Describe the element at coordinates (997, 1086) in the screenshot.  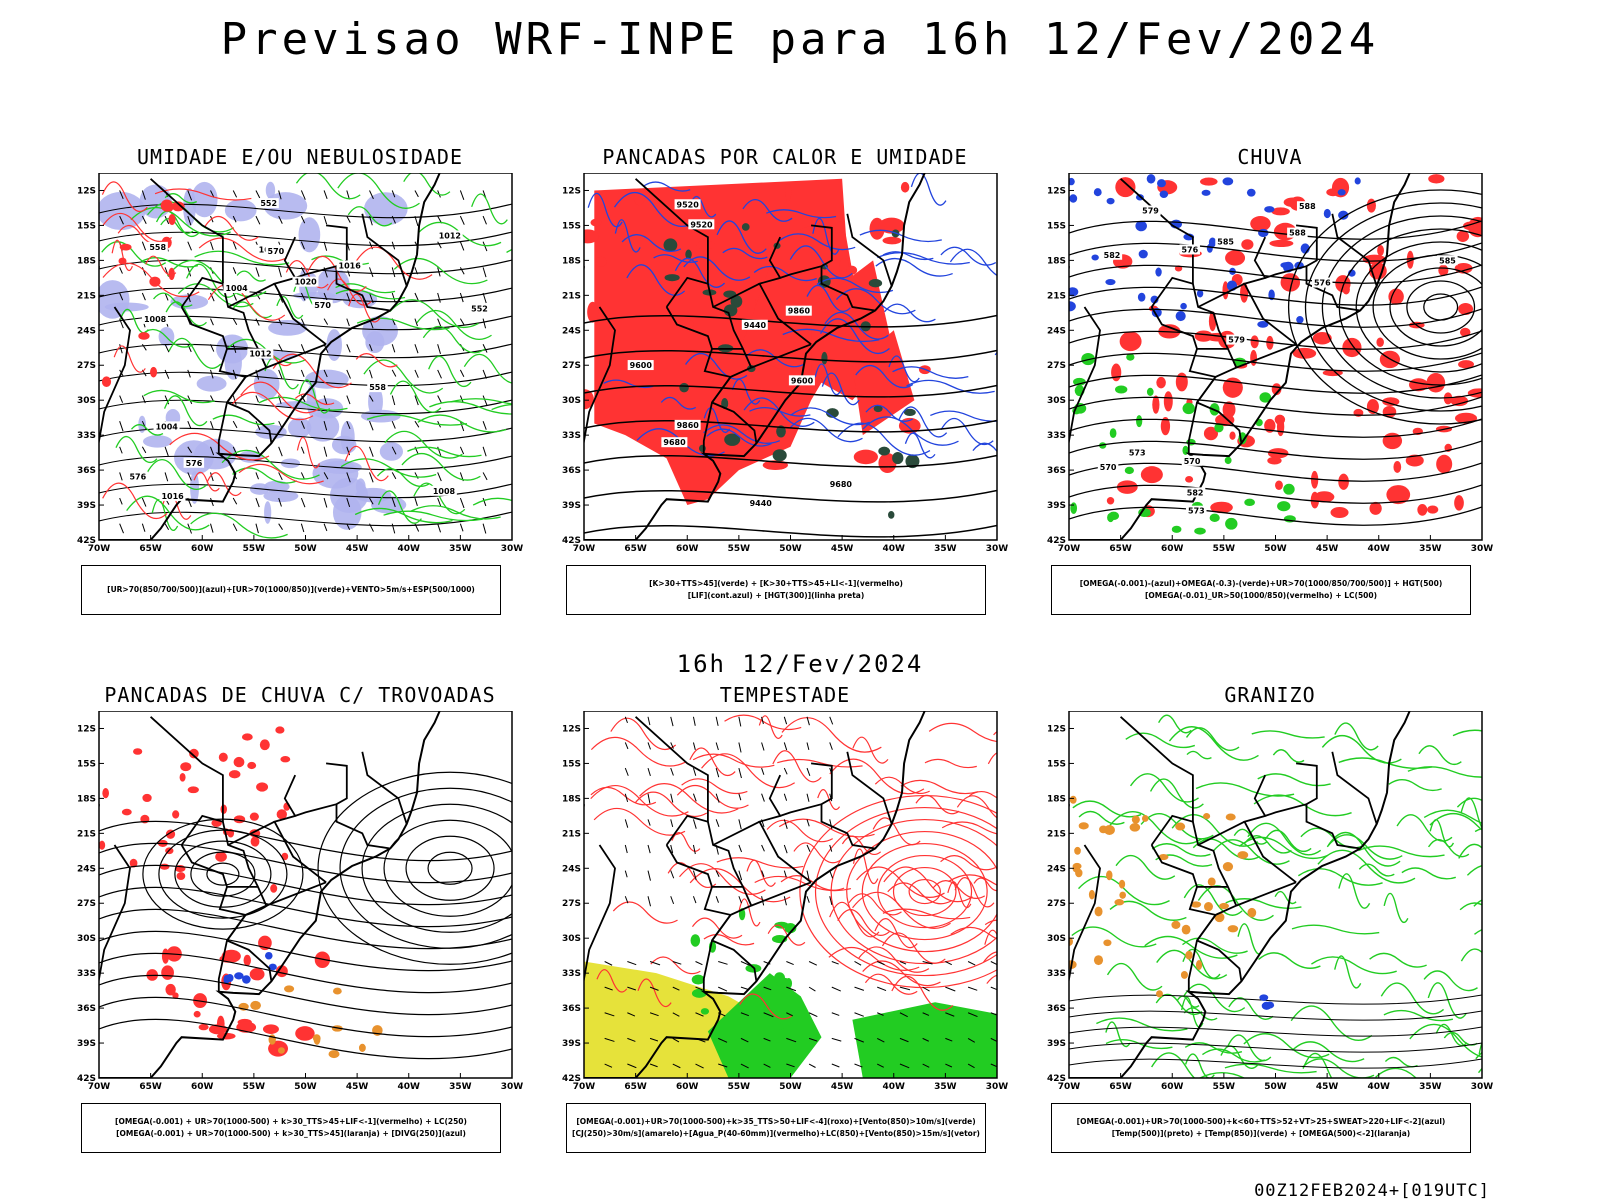
I see `lon-label: 30W` at that location.